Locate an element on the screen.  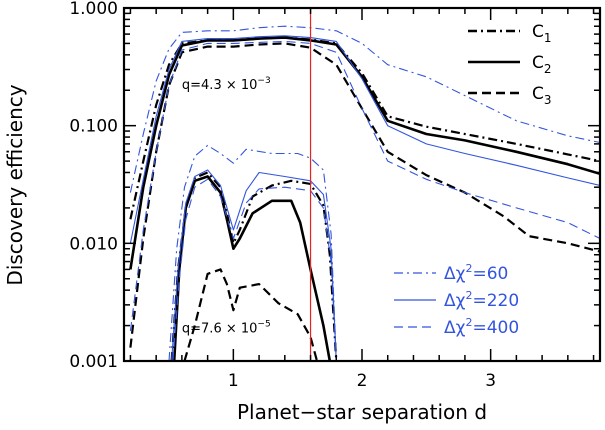
legend-label-c2: C2 is located at coordinates (542, 64).